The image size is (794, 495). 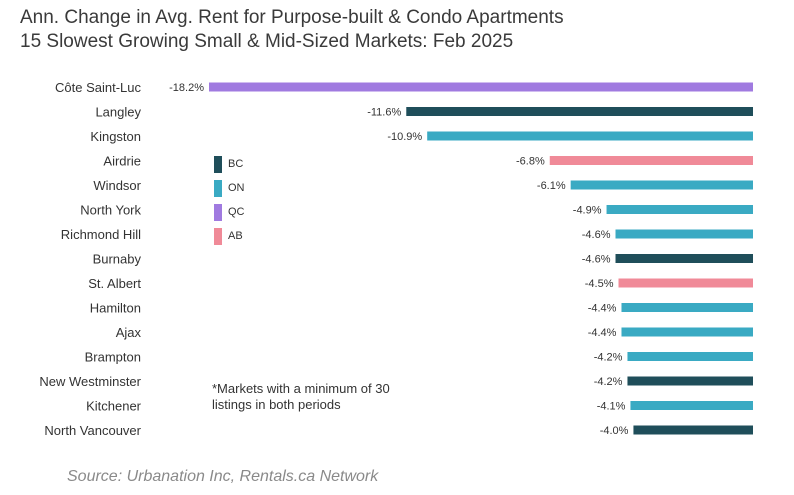 I want to click on bar-hamilton, so click(x=687, y=307).